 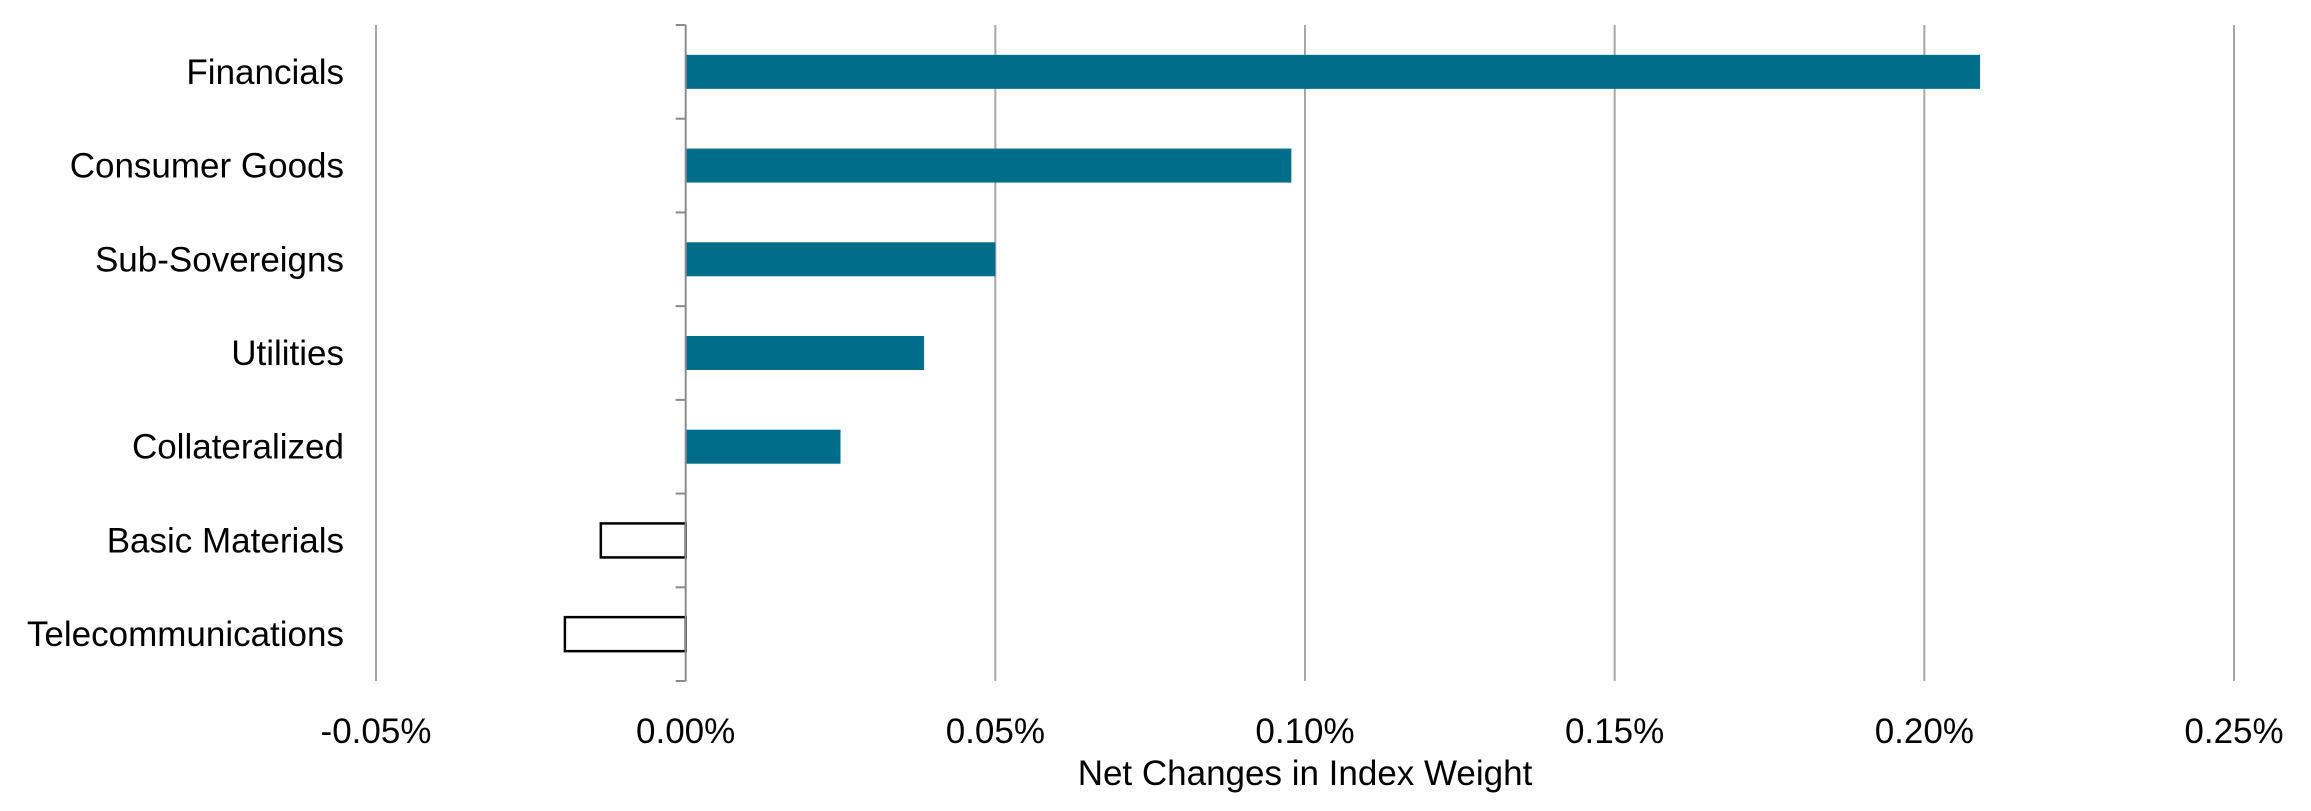 I want to click on x-tick-label: 0.05%, so click(x=995, y=731).